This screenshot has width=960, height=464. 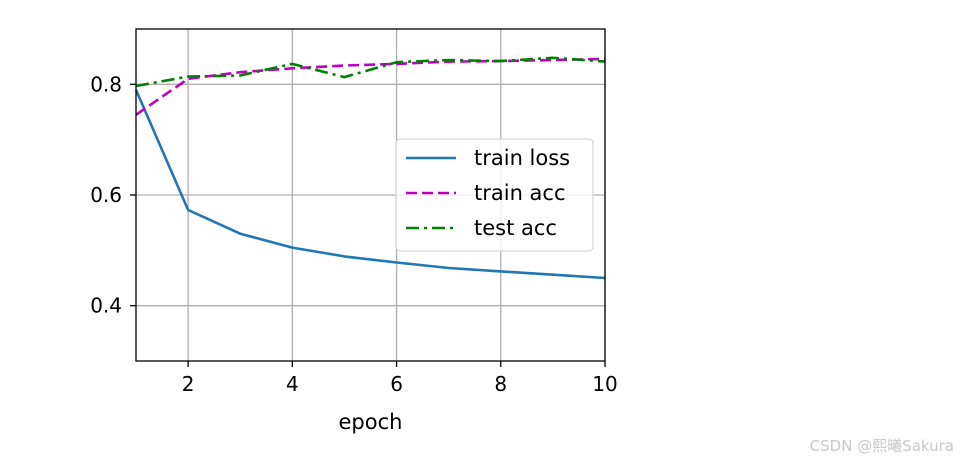 What do you see at coordinates (522, 158) in the screenshot?
I see `legend-label: train loss` at bounding box center [522, 158].